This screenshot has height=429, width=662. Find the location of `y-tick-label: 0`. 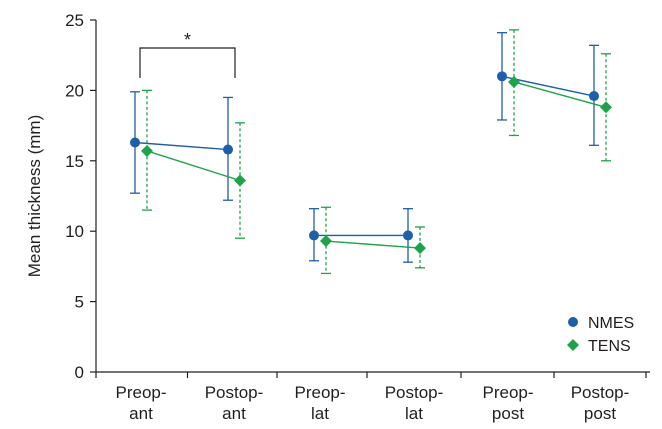

y-tick-label: 0 is located at coordinates (79, 372).